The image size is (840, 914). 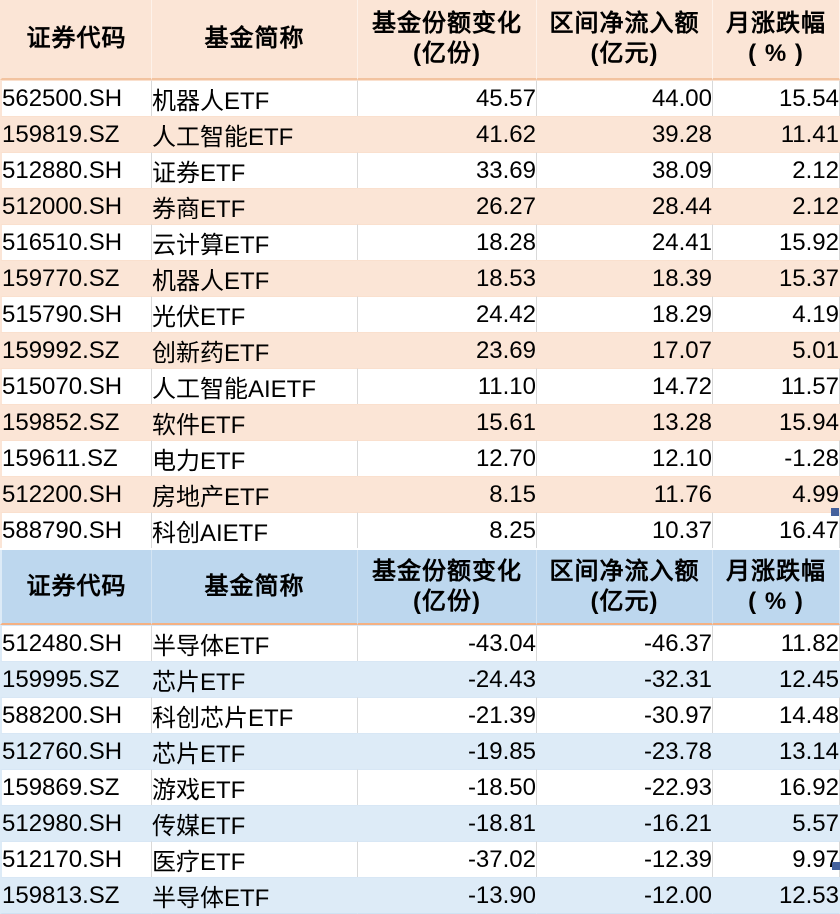 I want to click on cell-share-change: -24.43, so click(x=447, y=679).